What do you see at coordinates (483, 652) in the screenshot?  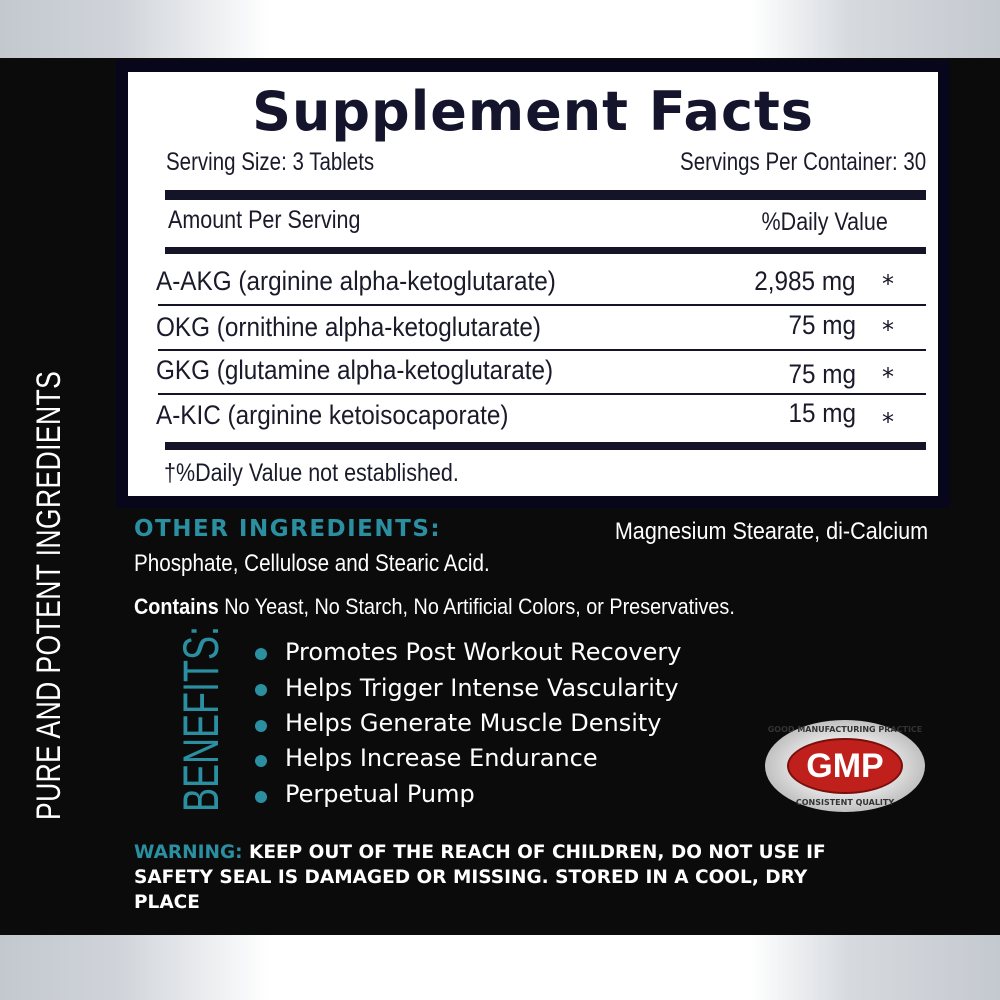 I see `benefit-item: Promotes Post Workout Recovery` at bounding box center [483, 652].